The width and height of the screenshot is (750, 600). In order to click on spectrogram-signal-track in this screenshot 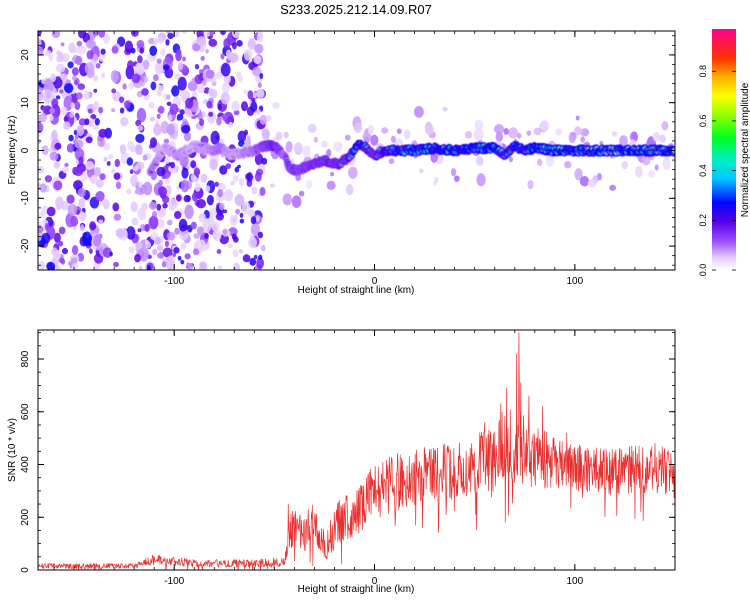, I will do `click(411, 158)`.